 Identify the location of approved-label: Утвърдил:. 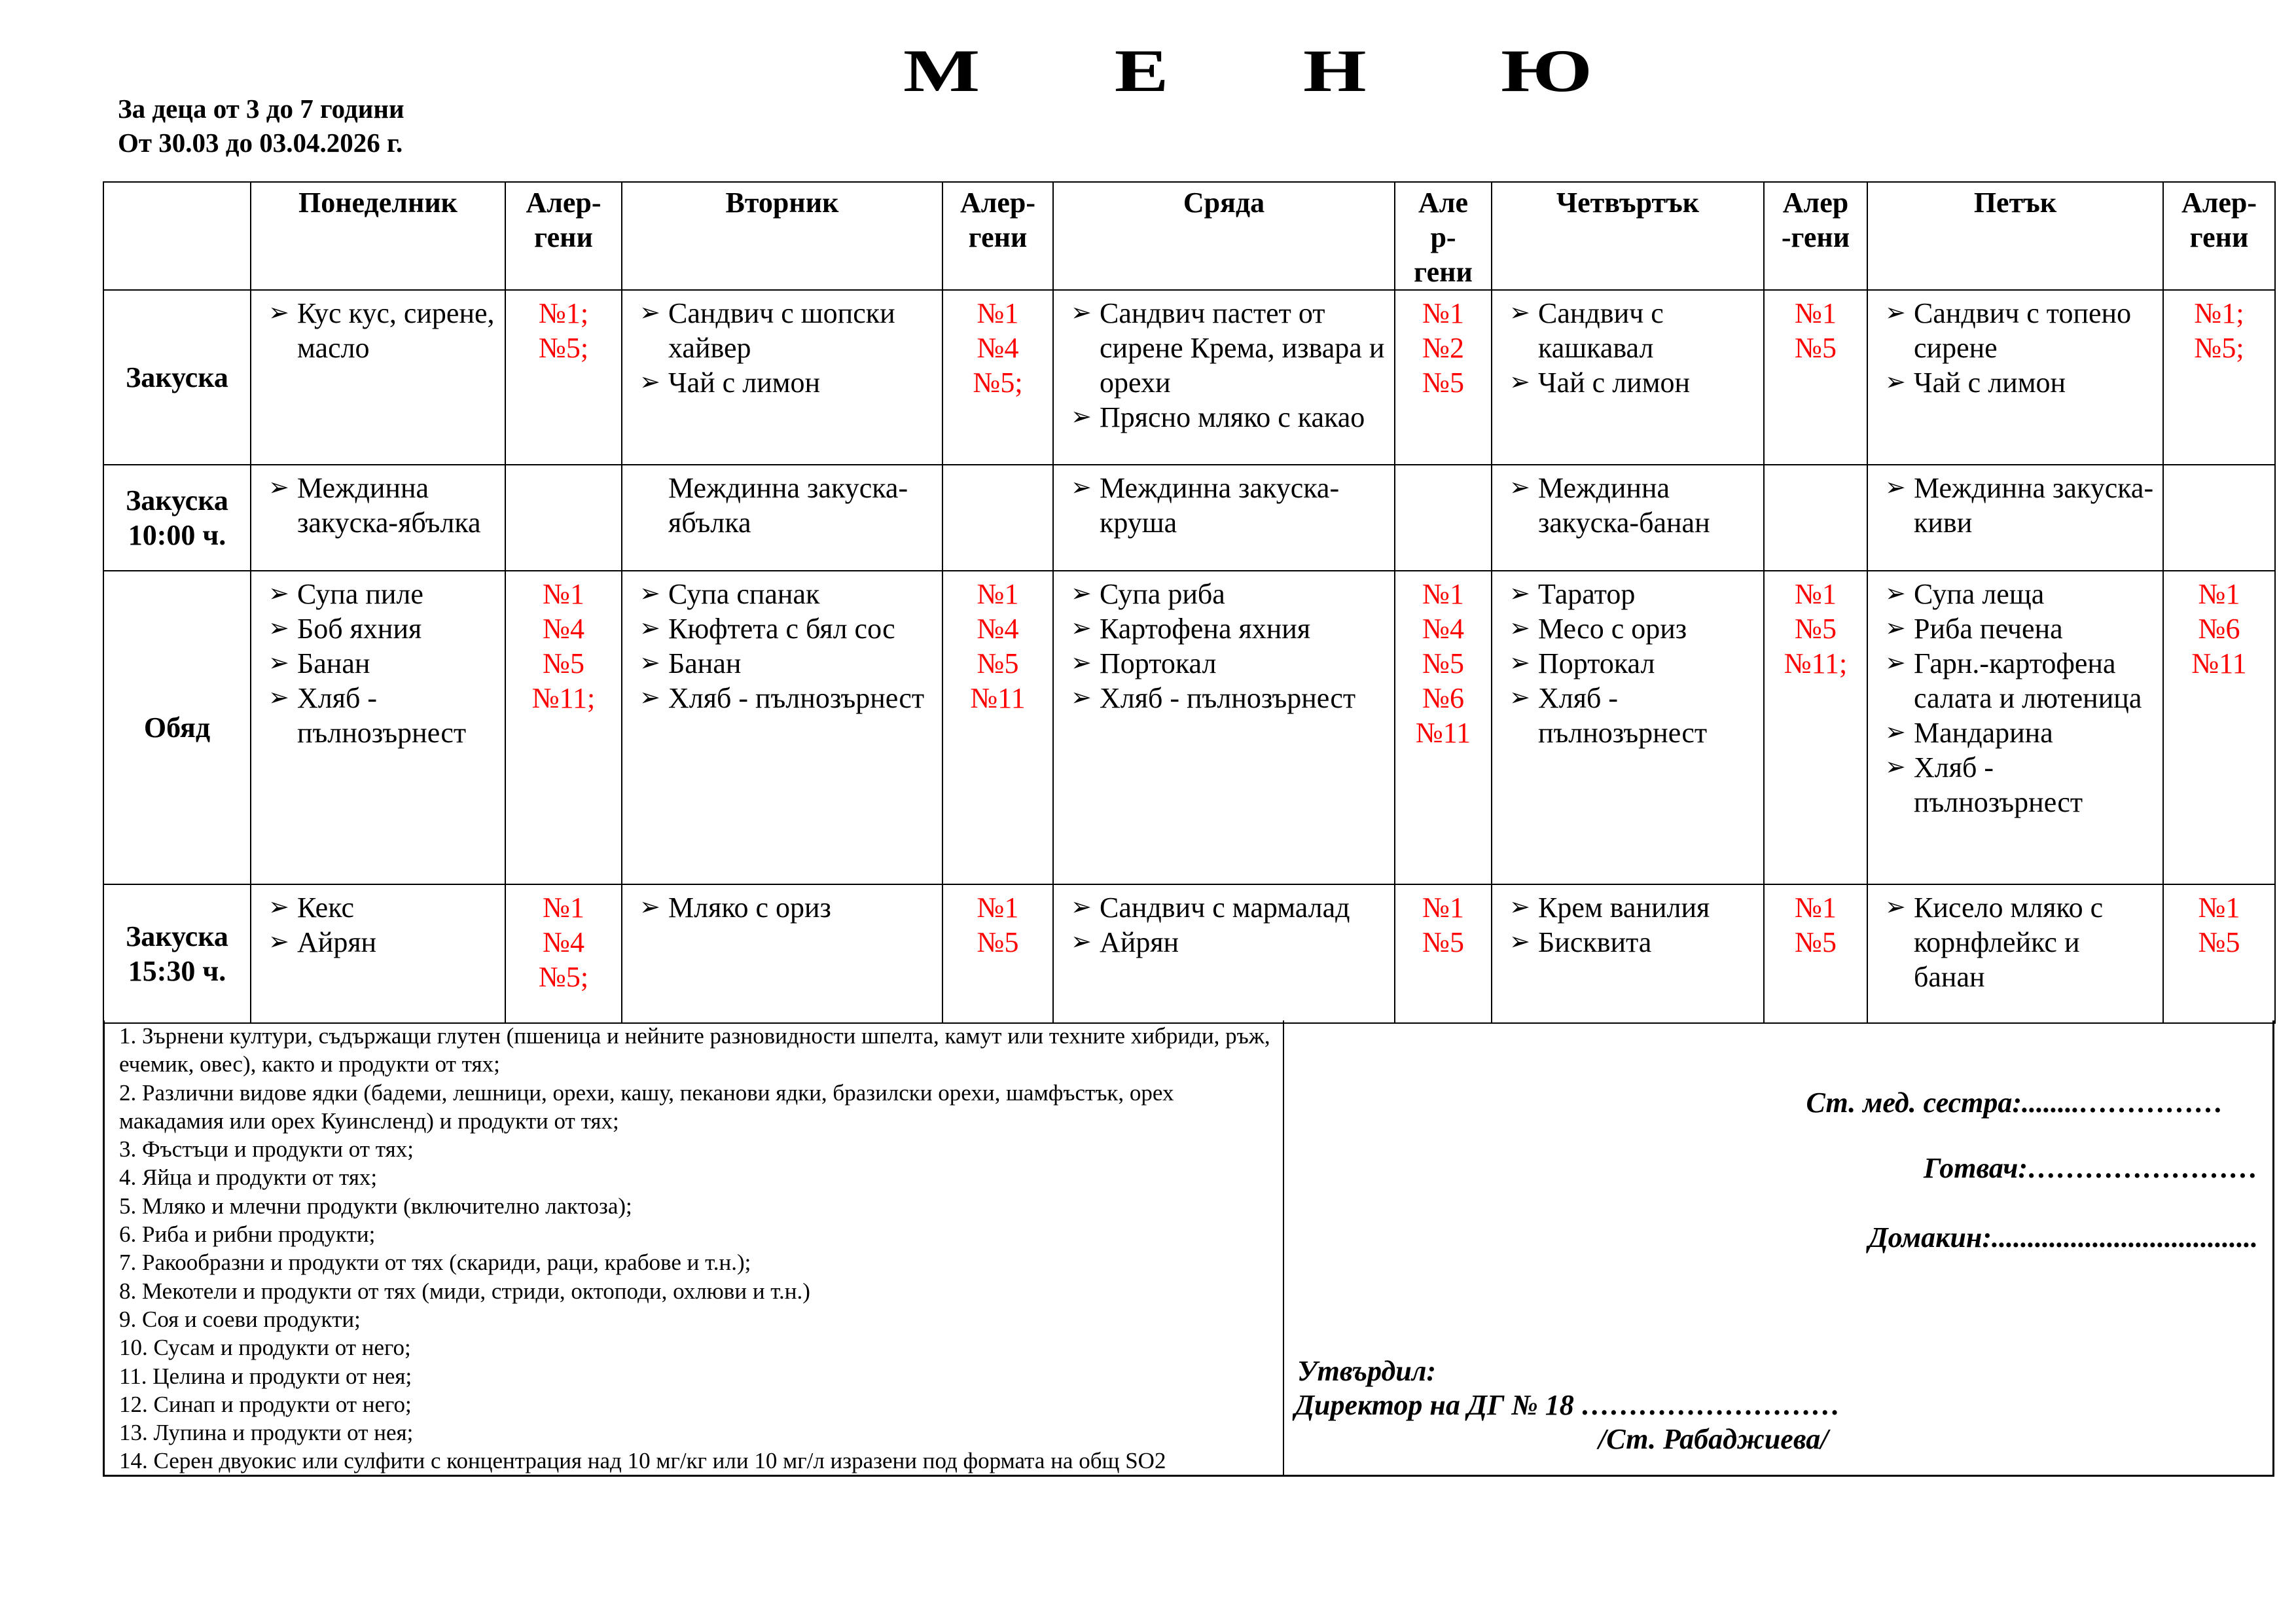
(1367, 1371).